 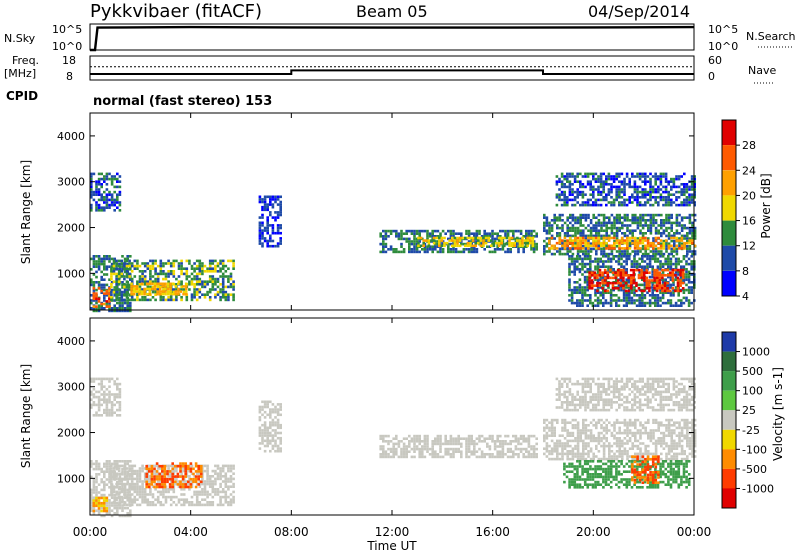 I want to click on colorbar-tick-label: 500, so click(x=752, y=371).